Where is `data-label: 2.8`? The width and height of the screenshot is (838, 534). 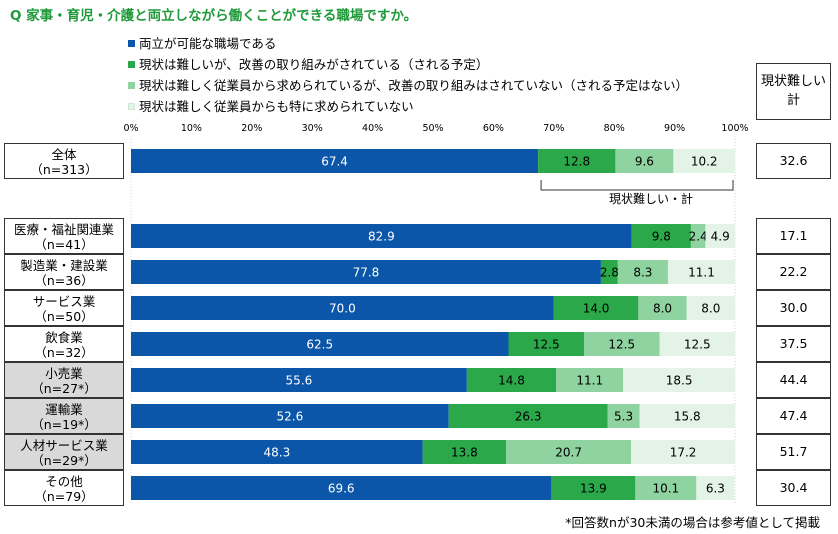 data-label: 2.8 is located at coordinates (609, 273).